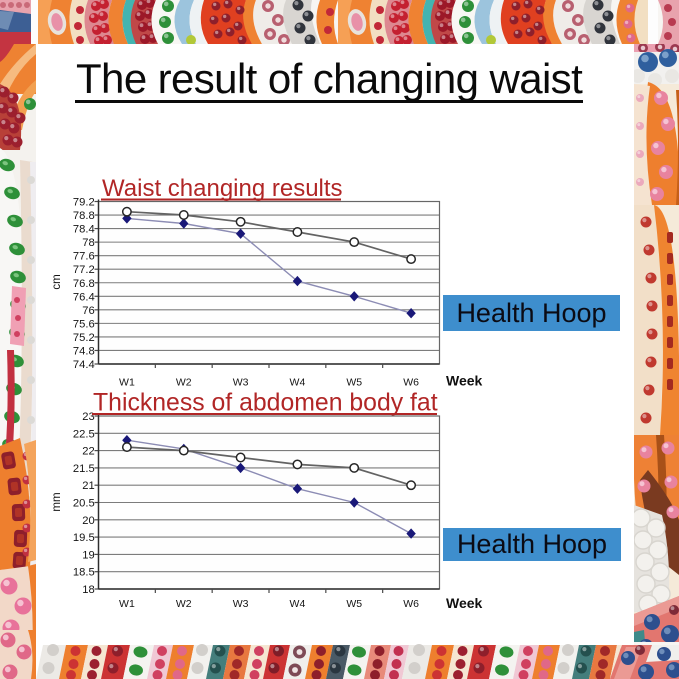 This screenshot has width=679, height=679. Describe the element at coordinates (84, 216) in the screenshot. I see `svg-text: 78.8` at that location.